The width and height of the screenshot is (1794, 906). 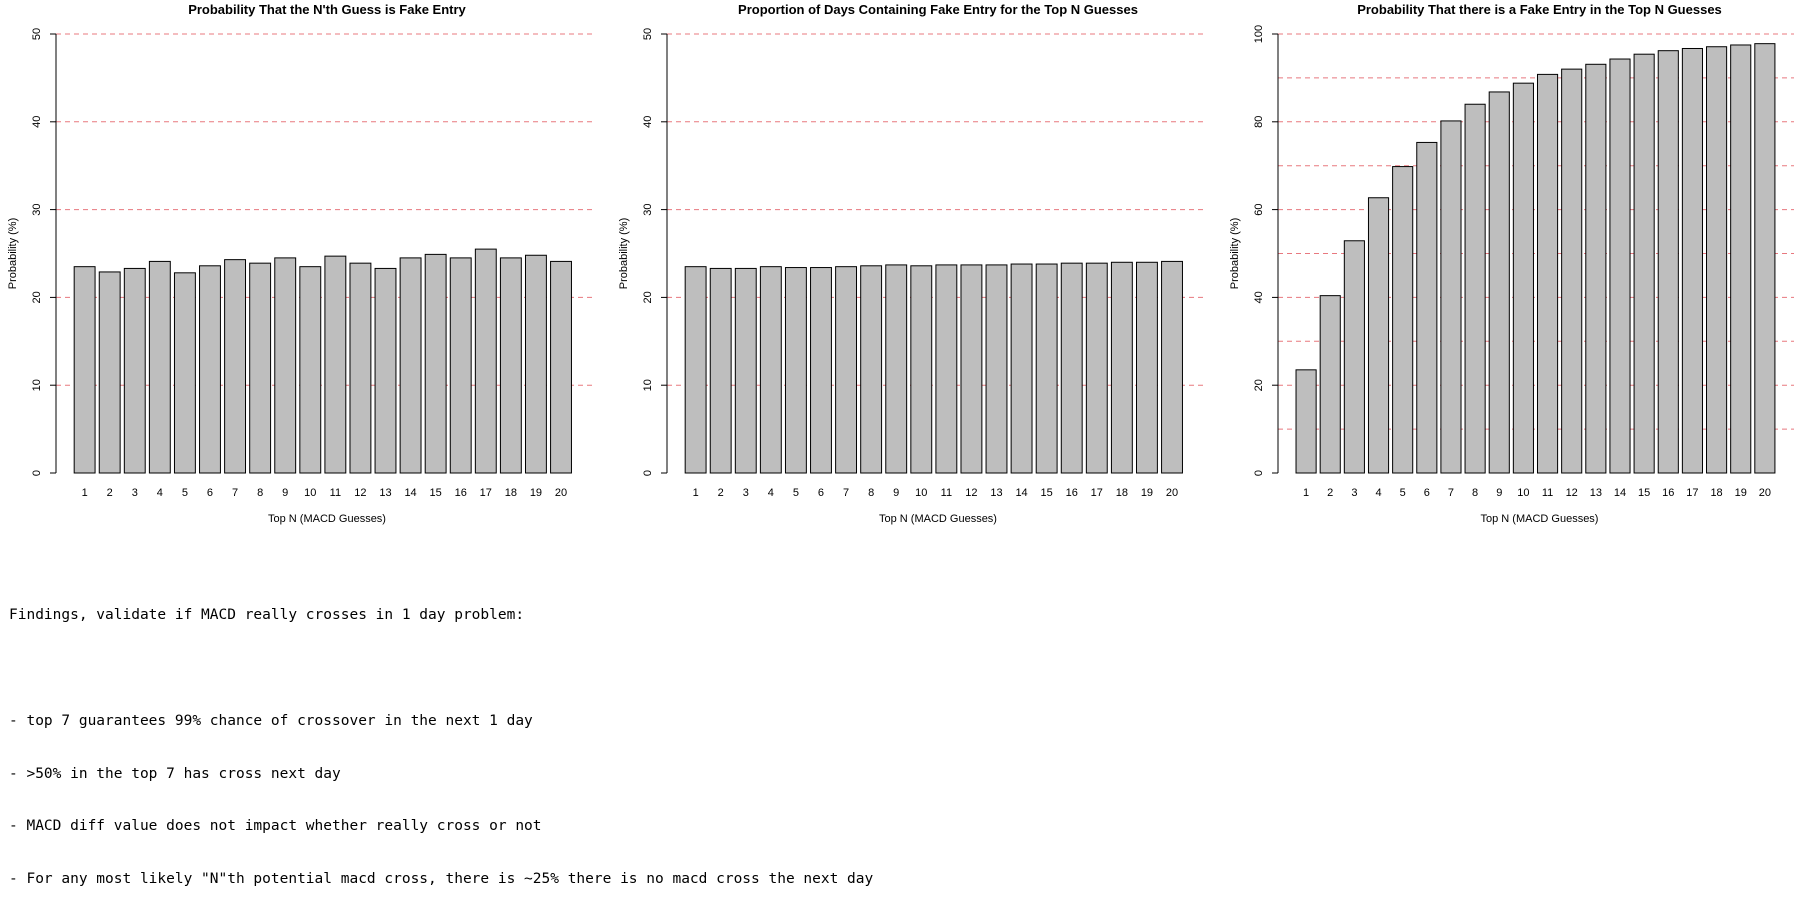 What do you see at coordinates (624, 254) in the screenshot?
I see `y-axis-label: Probability (%)` at bounding box center [624, 254].